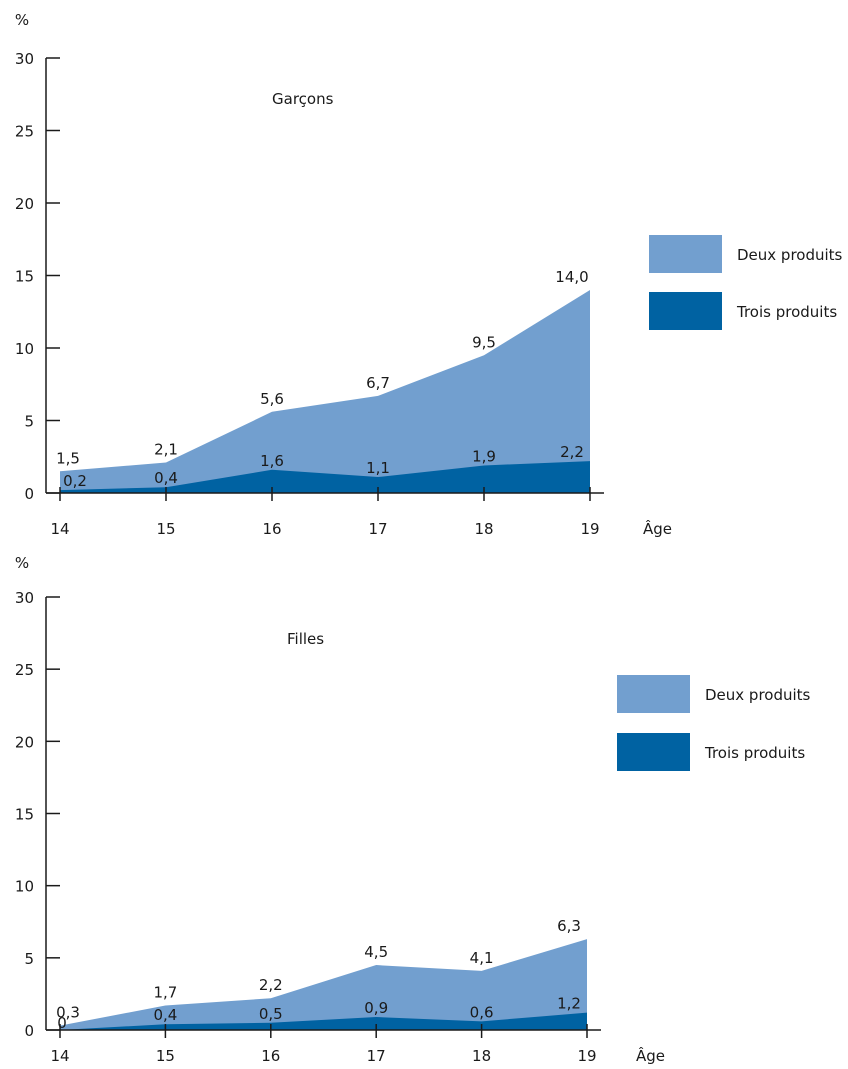  What do you see at coordinates (75, 481) in the screenshot?
I see `data-label-trois: 0,2` at bounding box center [75, 481].